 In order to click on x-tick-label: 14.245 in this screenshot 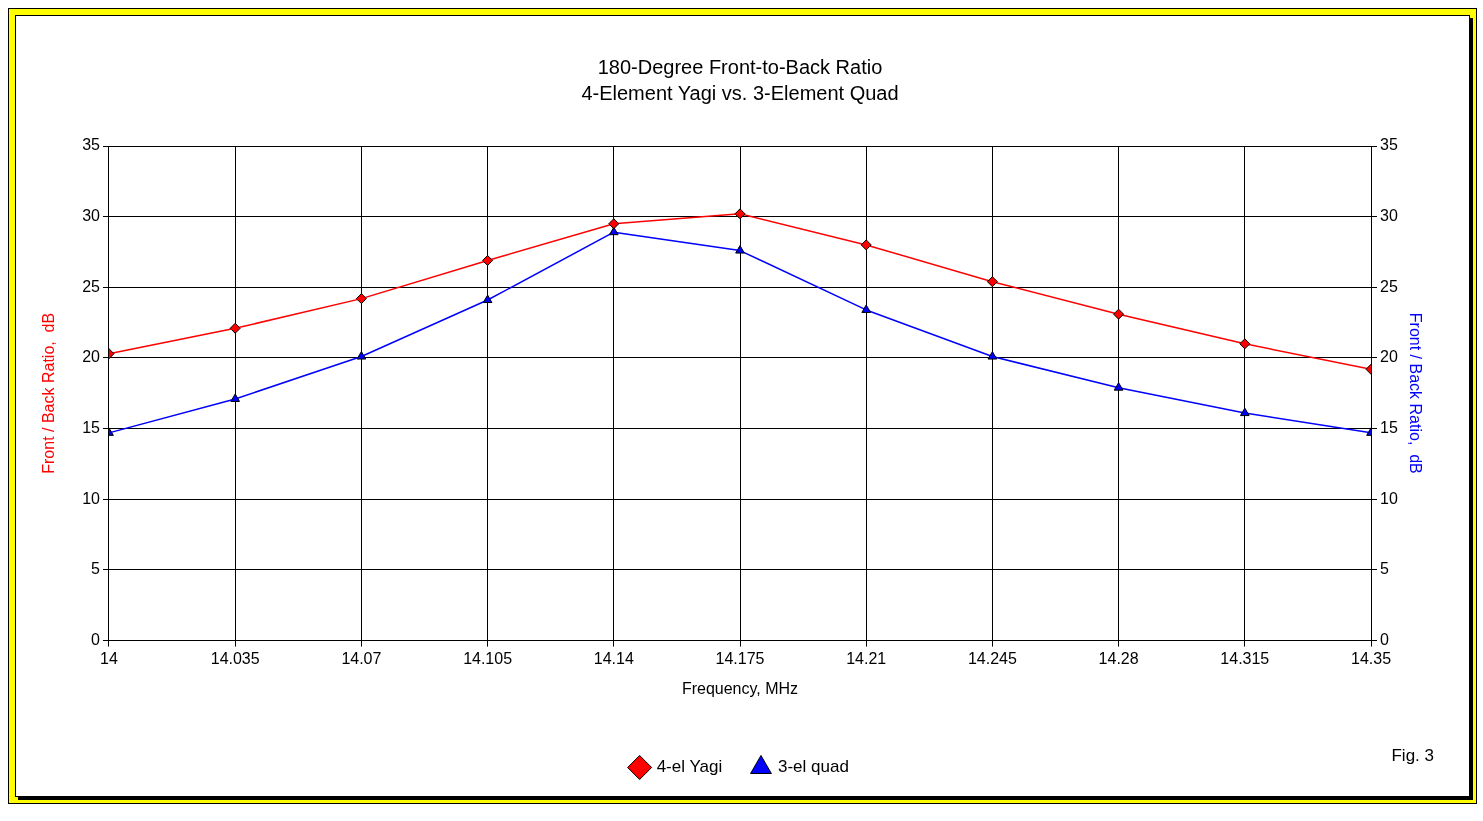, I will do `click(992, 658)`.